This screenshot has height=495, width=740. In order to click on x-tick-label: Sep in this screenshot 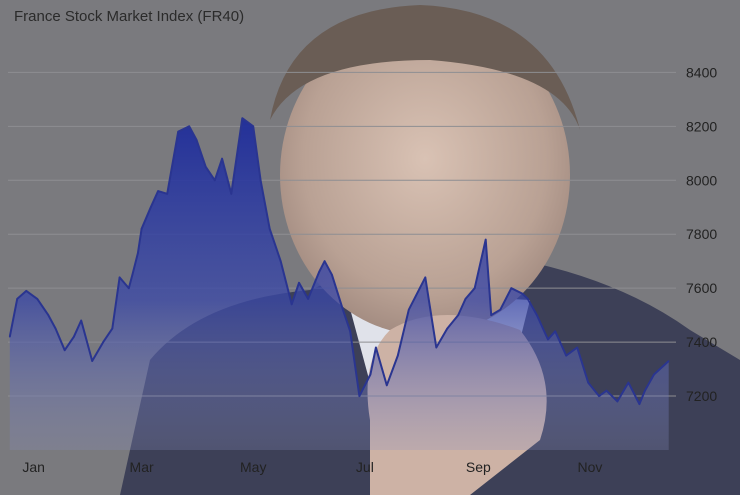, I will do `click(478, 467)`.